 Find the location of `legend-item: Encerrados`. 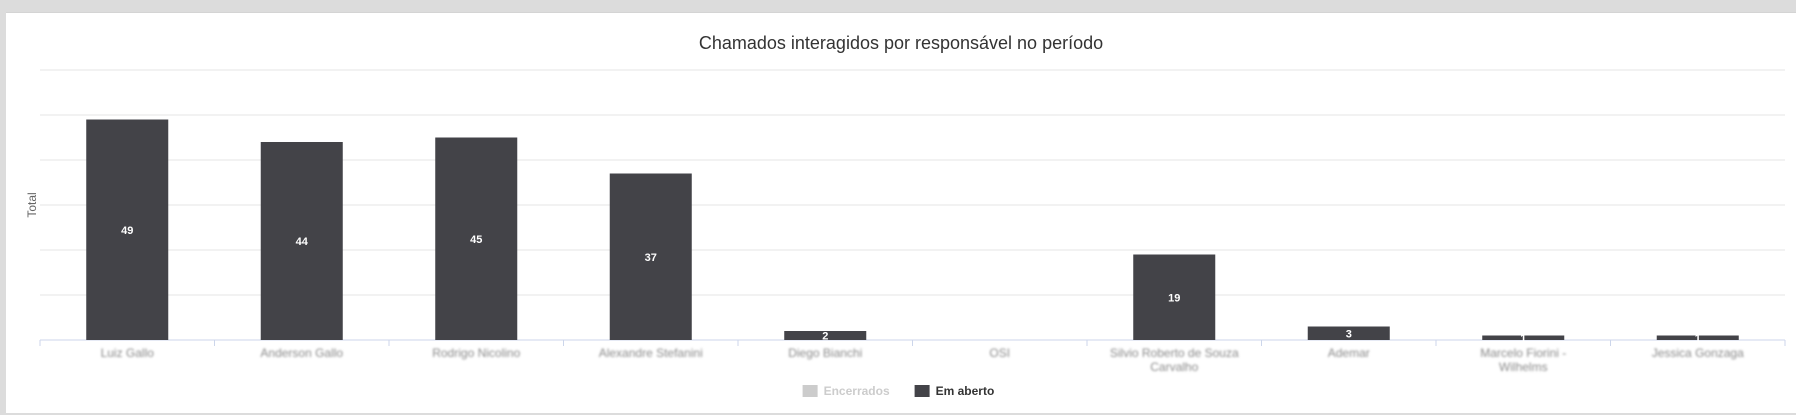

legend-item: Encerrados is located at coordinates (846, 391).